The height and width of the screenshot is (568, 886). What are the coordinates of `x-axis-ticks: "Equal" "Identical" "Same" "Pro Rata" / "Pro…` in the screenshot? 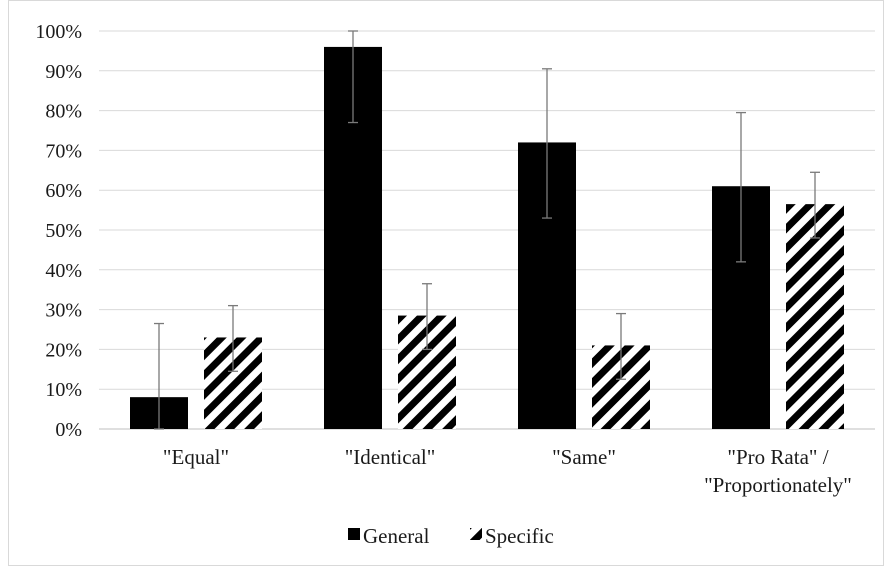 It's located at (507, 471).